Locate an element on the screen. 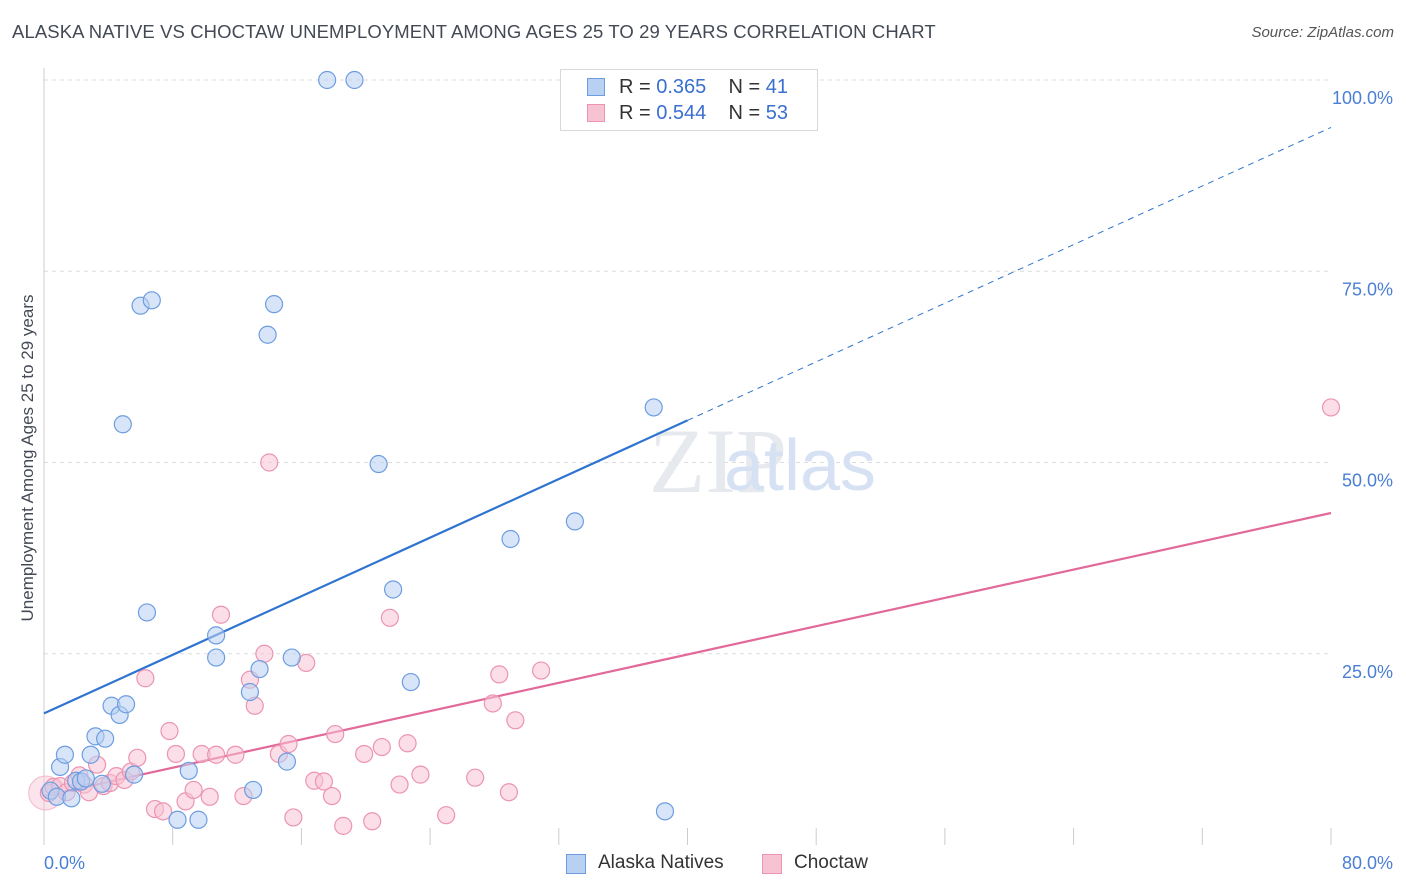  y-tick-label: 50.0% is located at coordinates (1367, 481).